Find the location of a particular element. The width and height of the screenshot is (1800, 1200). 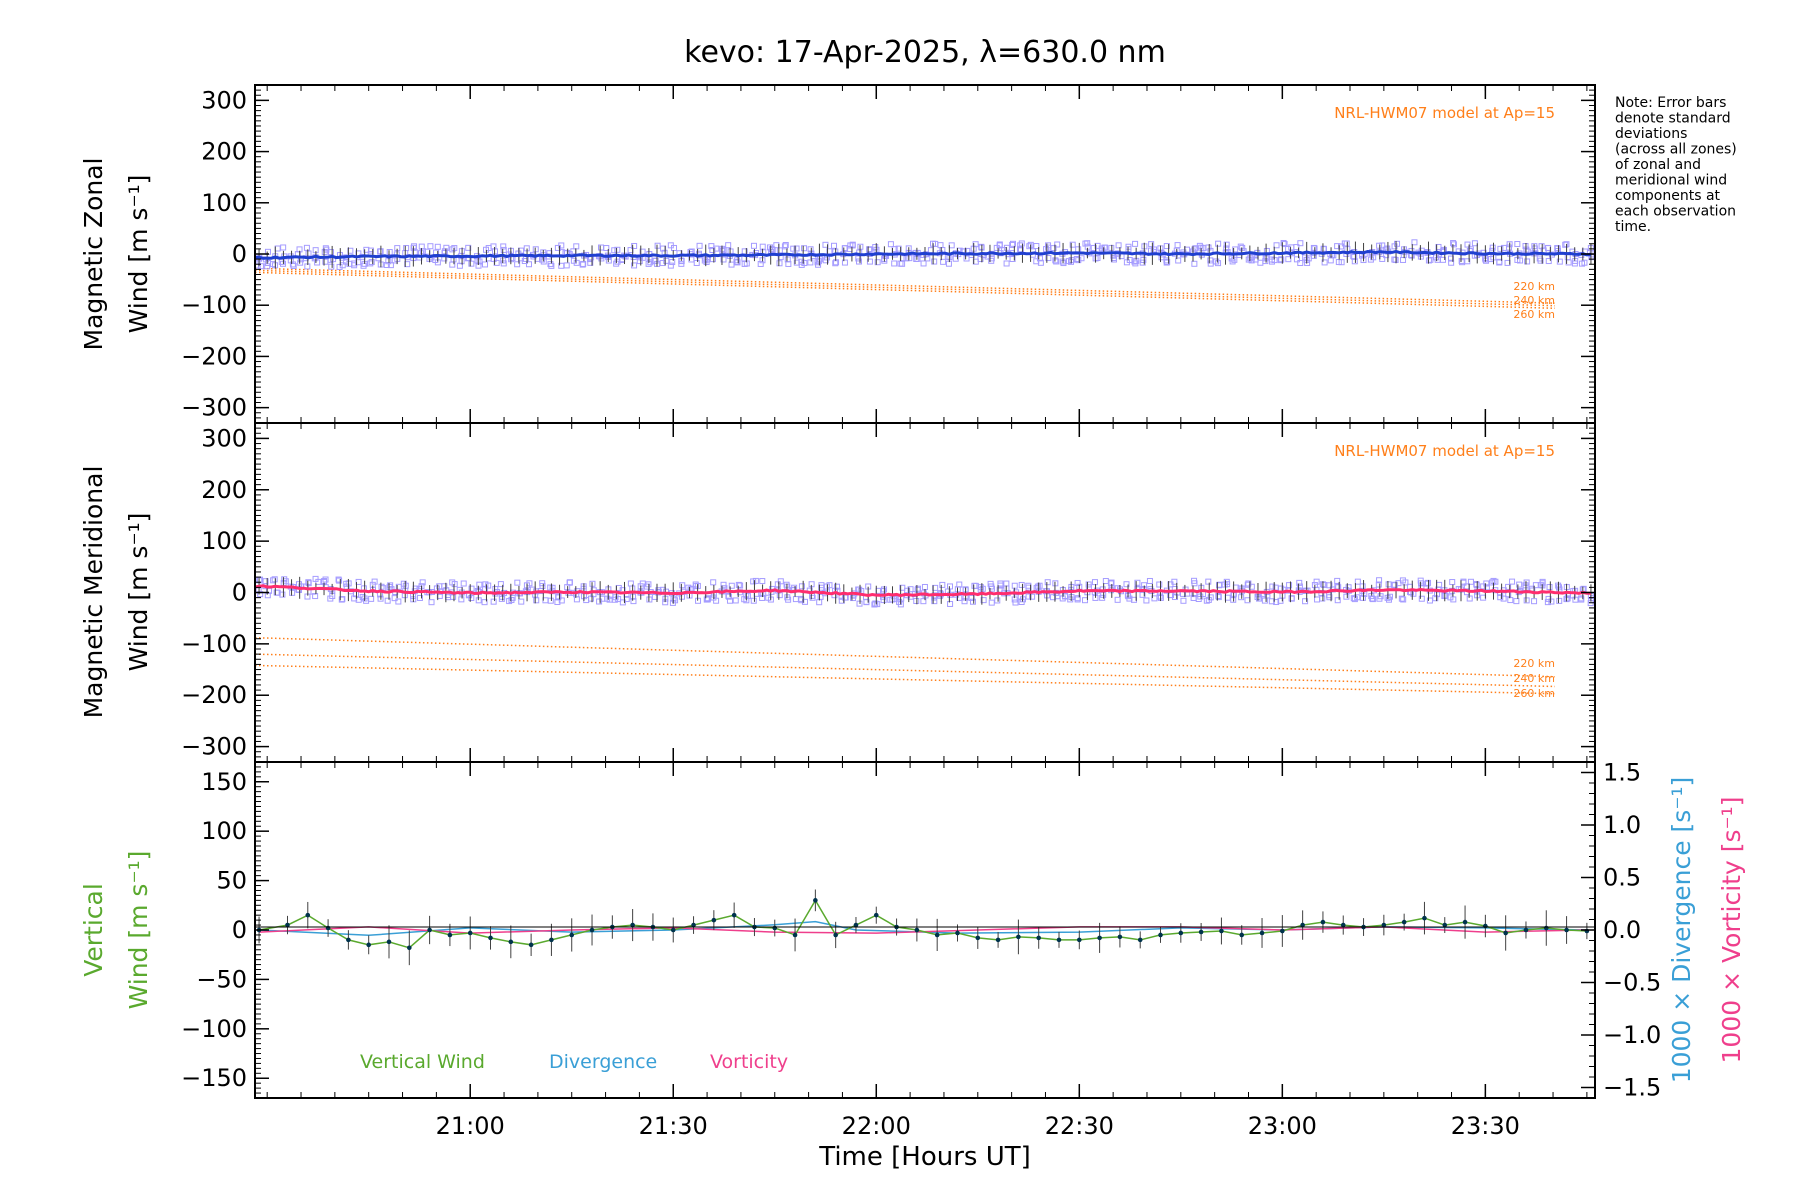

zonal-ylabel: Magnetic Zonal is located at coordinates (93, 254).